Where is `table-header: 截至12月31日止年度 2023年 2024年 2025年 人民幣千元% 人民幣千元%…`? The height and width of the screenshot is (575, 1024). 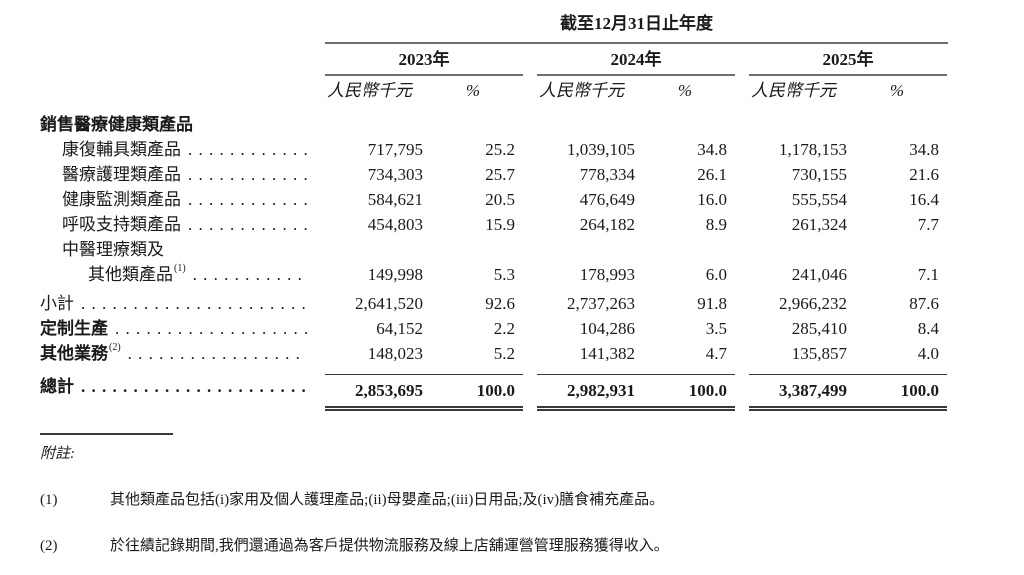 table-header: 截至12月31日止年度 2023年 2024年 2025年 人民幣千元% 人民幣千元%… is located at coordinates (494, 57).